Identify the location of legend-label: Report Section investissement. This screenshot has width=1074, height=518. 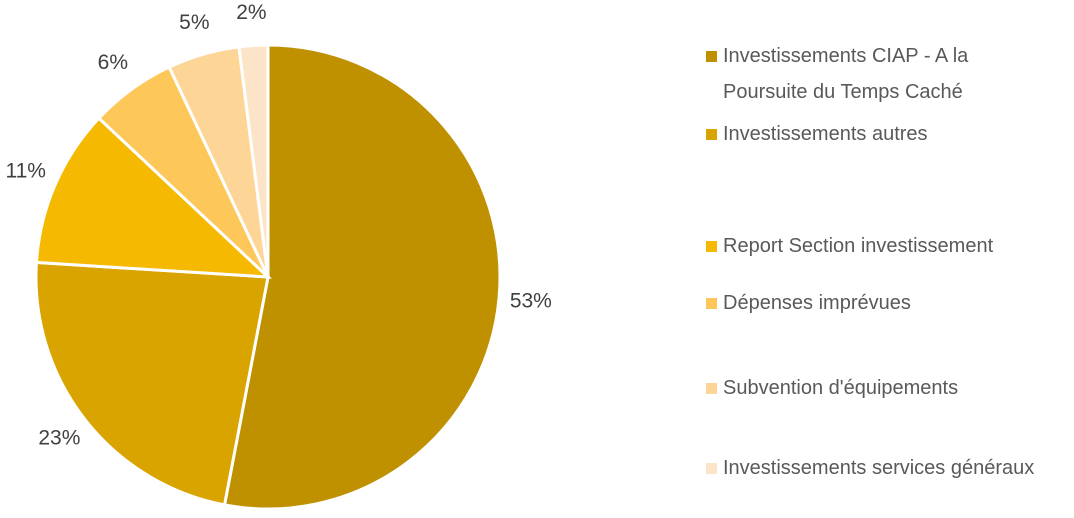
(858, 246).